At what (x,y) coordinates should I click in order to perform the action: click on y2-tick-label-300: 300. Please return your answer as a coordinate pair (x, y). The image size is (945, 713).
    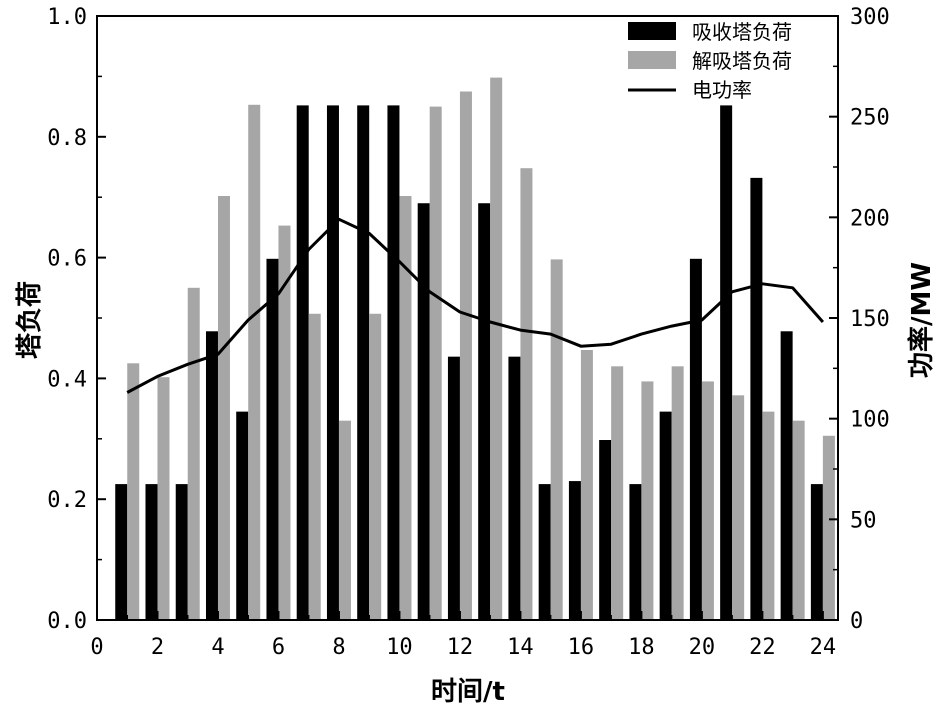
    Looking at the image, I should click on (870, 17).